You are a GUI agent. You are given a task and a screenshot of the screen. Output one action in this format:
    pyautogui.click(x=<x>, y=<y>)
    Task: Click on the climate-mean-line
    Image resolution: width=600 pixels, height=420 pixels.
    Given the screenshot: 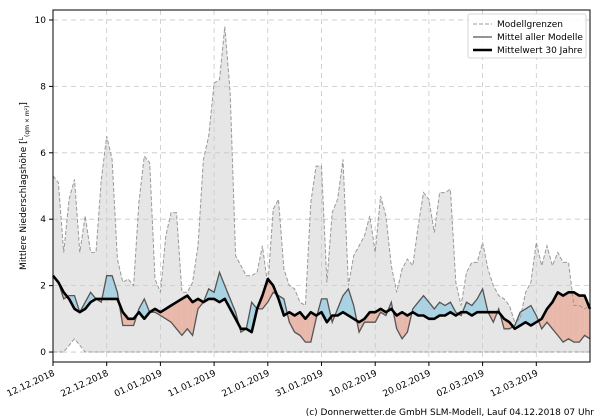 What is the action you would take?
    pyautogui.click(x=321, y=304)
    